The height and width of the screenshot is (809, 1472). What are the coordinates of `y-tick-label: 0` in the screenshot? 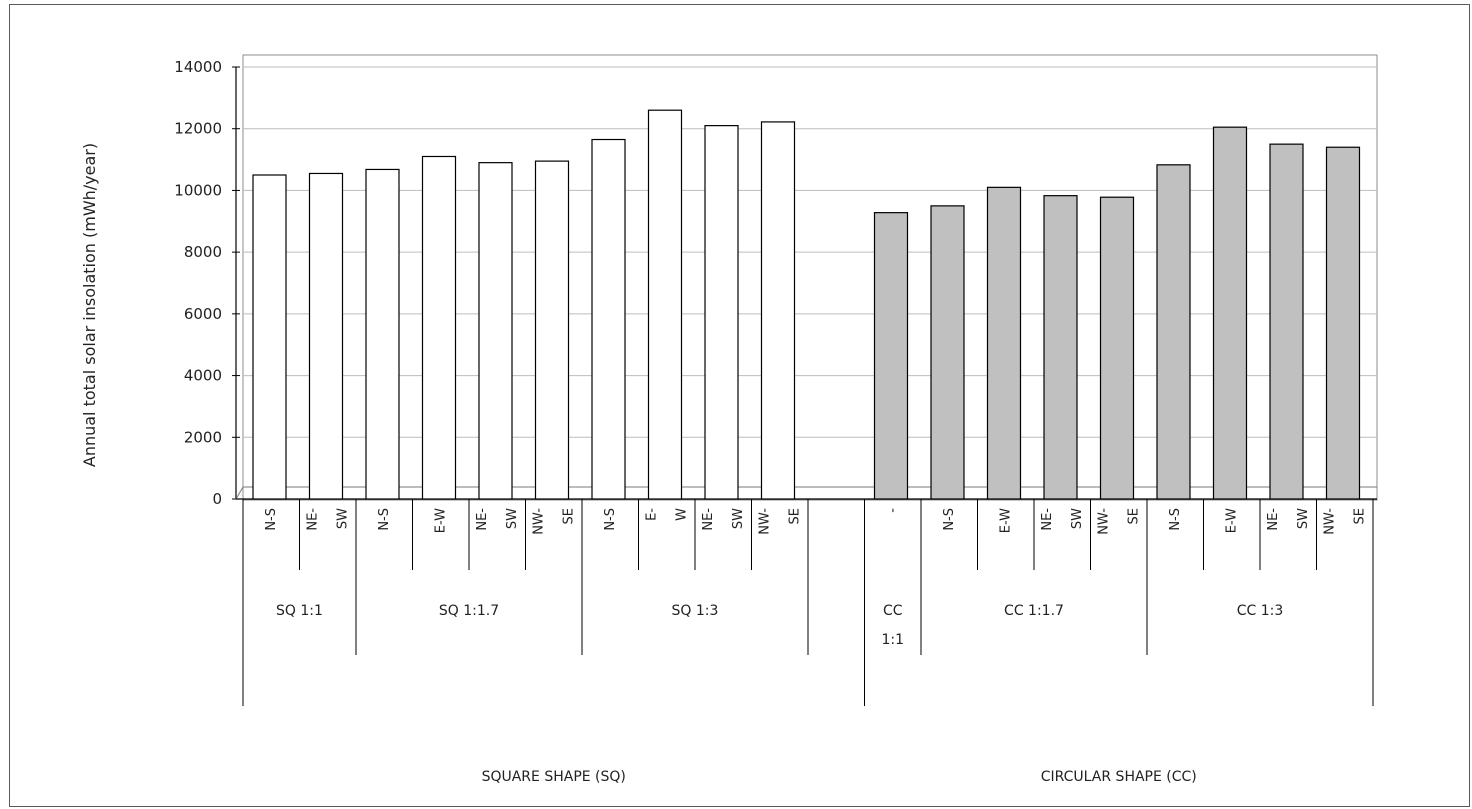 It's located at (217, 499).